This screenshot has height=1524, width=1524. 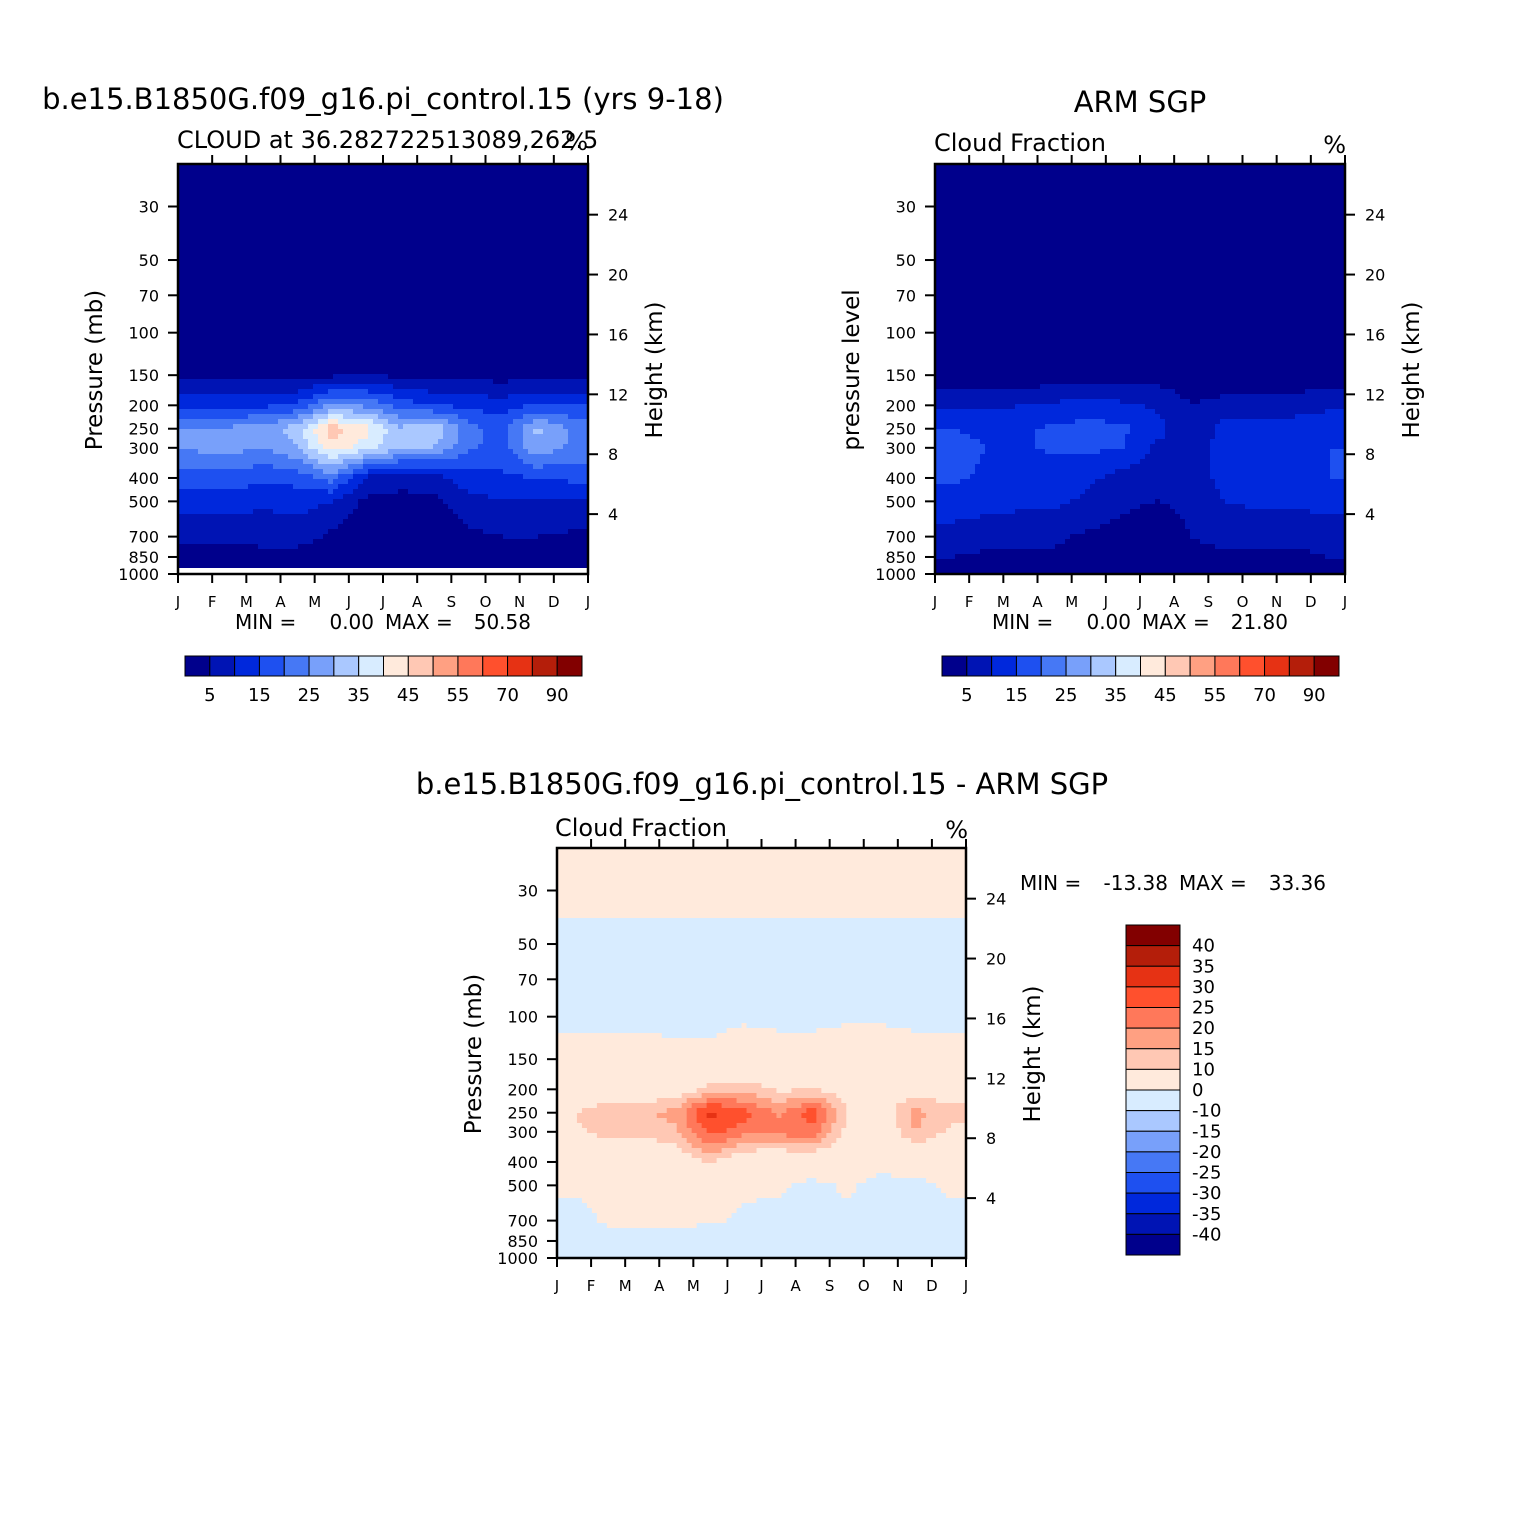 I want to click on y-tick-label: 50, so click(x=906, y=260).